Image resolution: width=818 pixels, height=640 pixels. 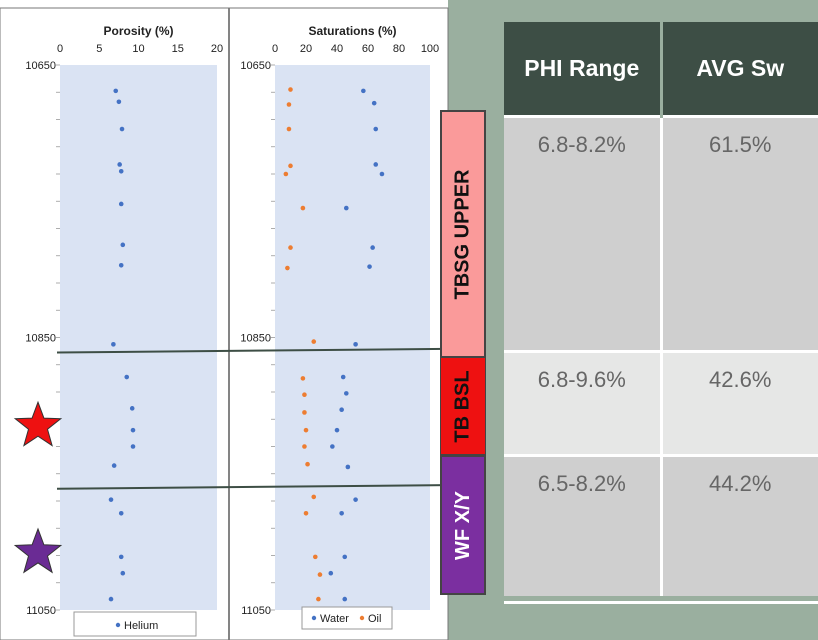 What do you see at coordinates (138, 31) in the screenshot?
I see `chart-title: Porosity (%)` at bounding box center [138, 31].